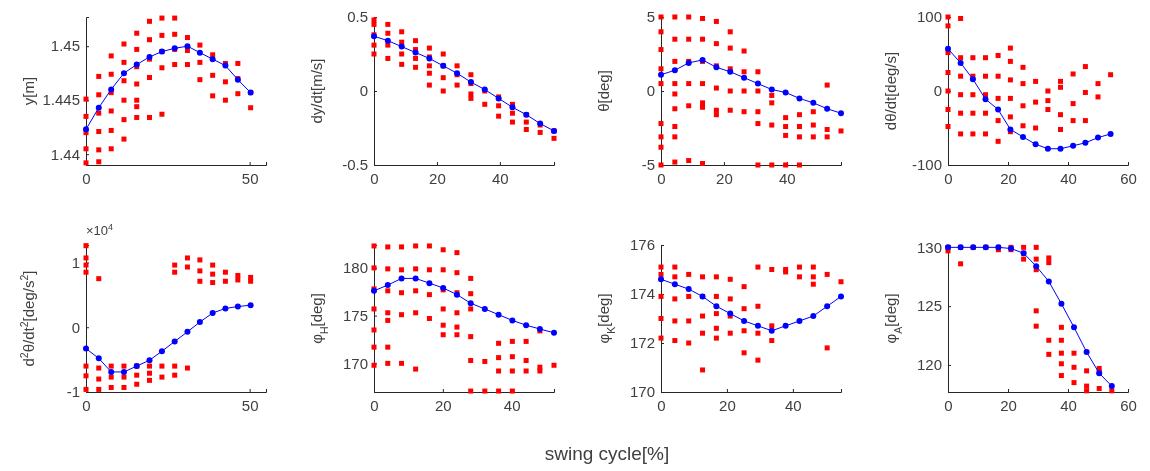 The image size is (1150, 471). What do you see at coordinates (929, 247) in the screenshot?
I see `y-tick-label: 130` at bounding box center [929, 247].